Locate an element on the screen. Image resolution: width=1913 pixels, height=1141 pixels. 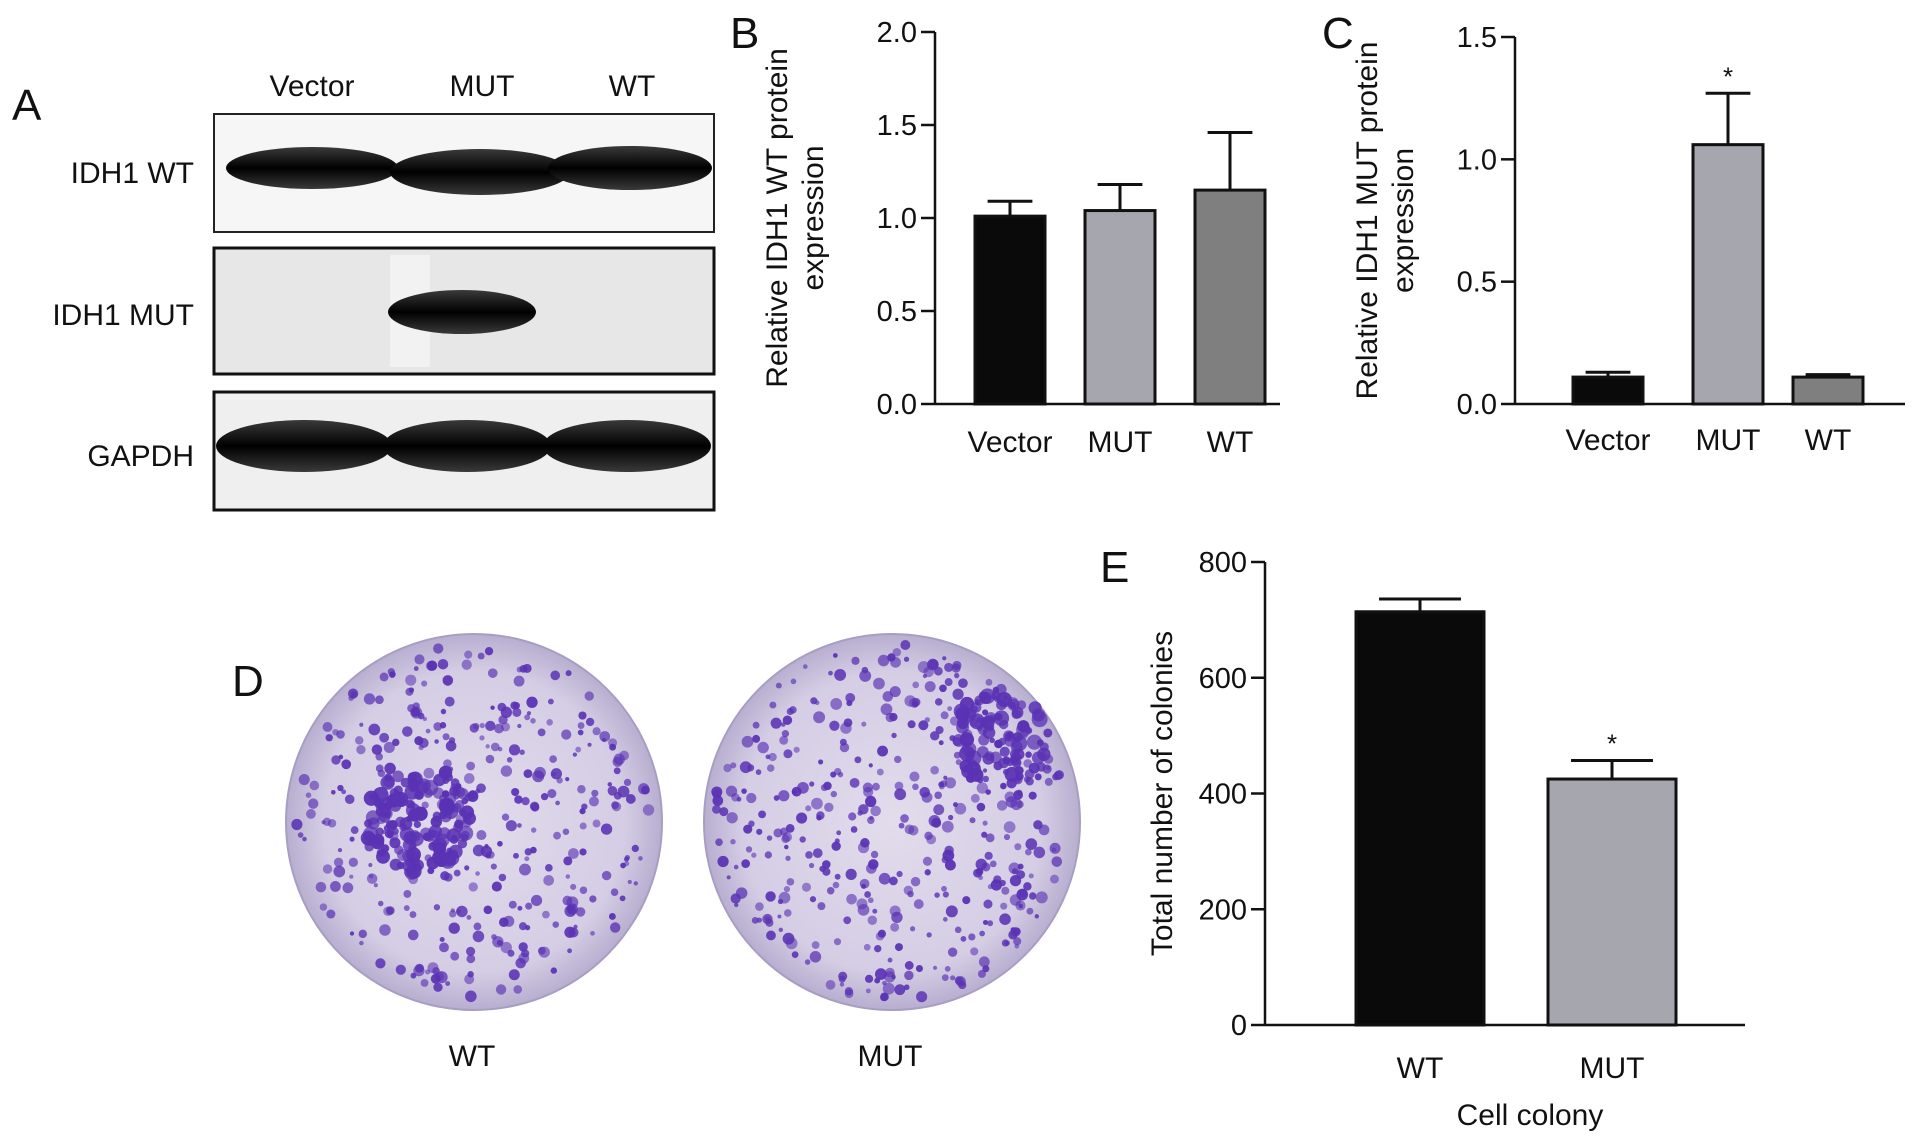
lane-label-mut: MUT is located at coordinates (482, 86).